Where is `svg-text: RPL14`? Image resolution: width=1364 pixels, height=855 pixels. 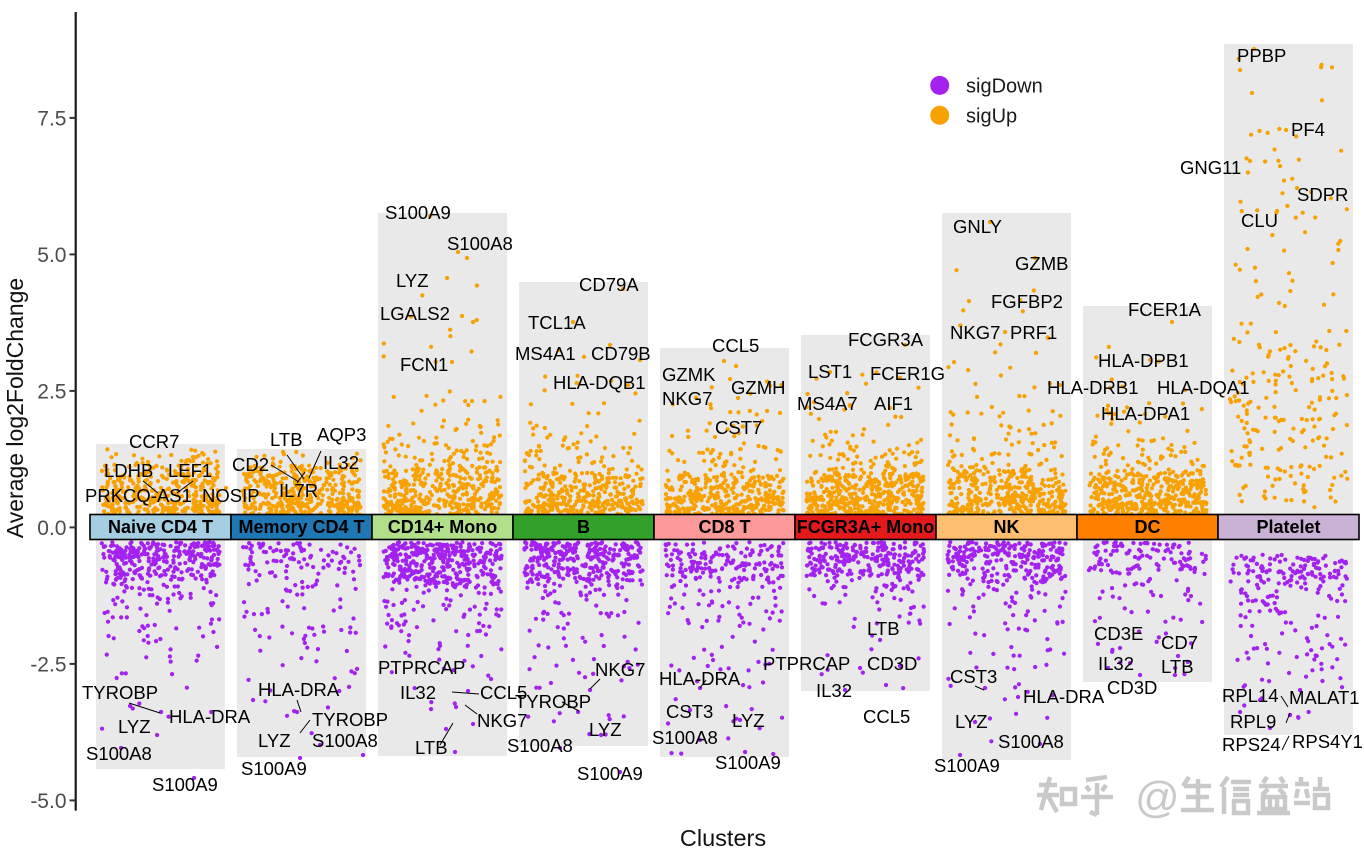 svg-text: RPL14 is located at coordinates (1250, 695).